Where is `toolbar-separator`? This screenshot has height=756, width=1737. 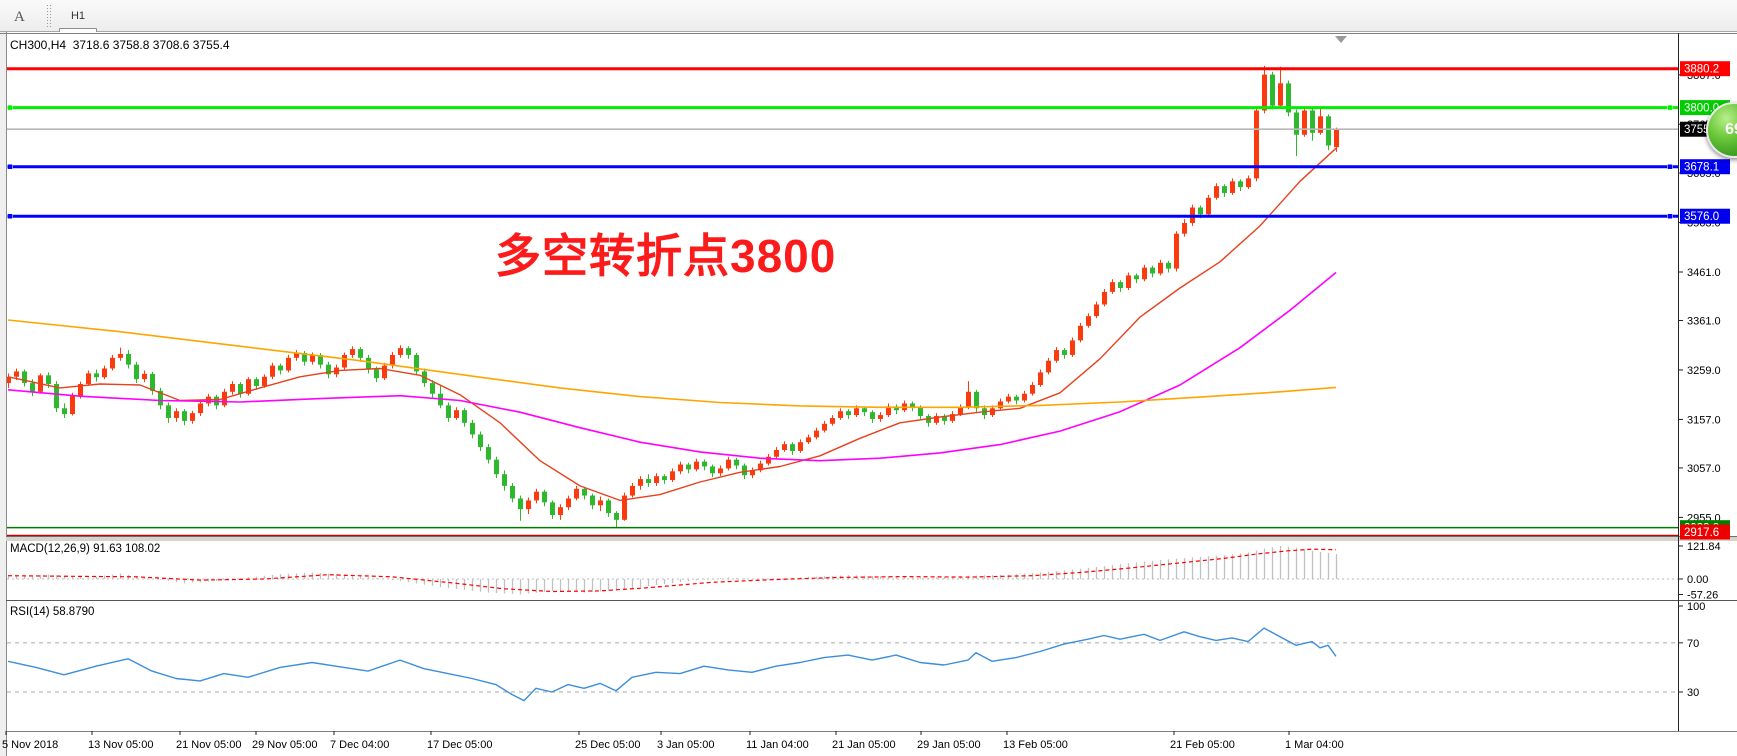 toolbar-separator is located at coordinates (49, 15).